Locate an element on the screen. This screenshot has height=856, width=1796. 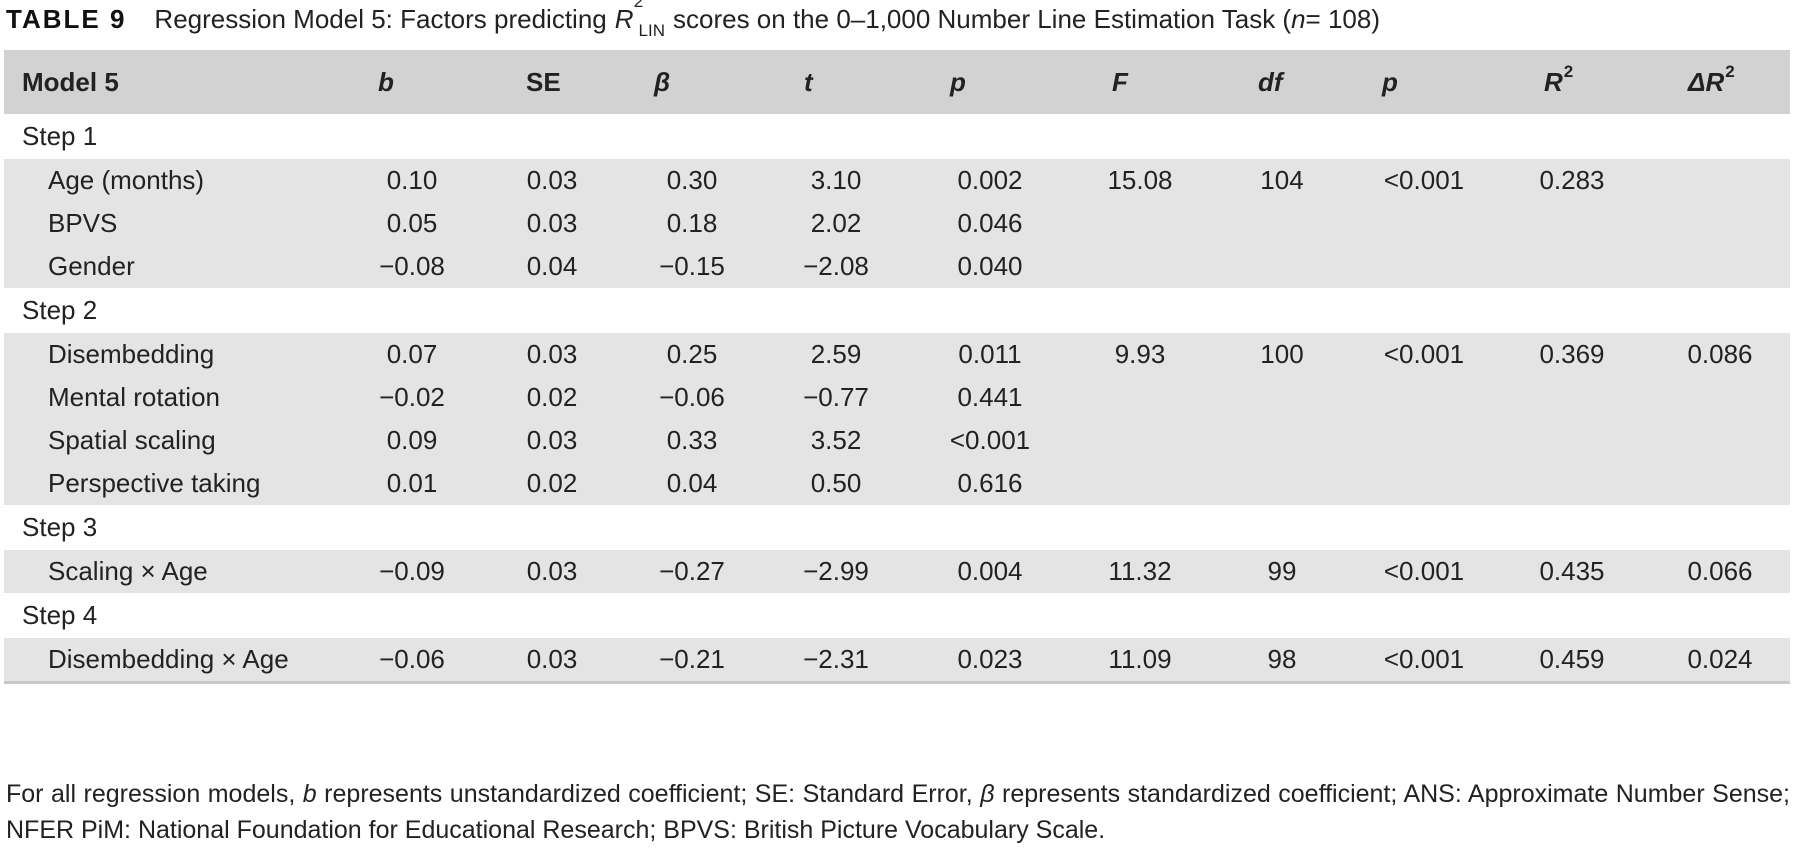
cell-beta: 0.30 is located at coordinates (692, 180).